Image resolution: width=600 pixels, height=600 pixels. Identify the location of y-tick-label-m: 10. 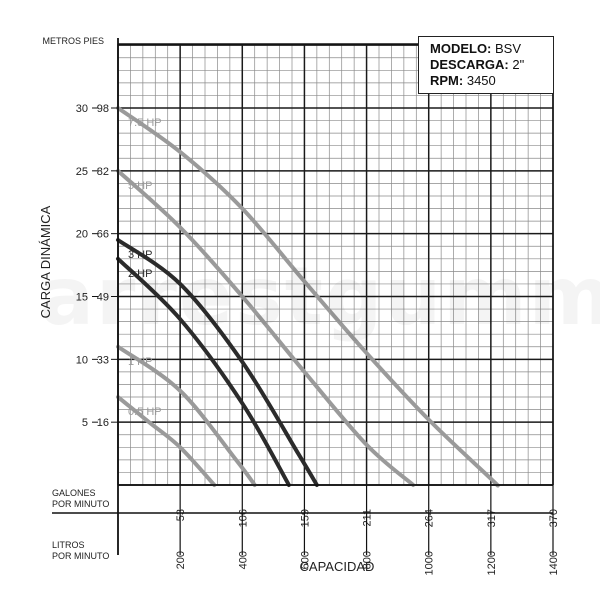
(82, 360).